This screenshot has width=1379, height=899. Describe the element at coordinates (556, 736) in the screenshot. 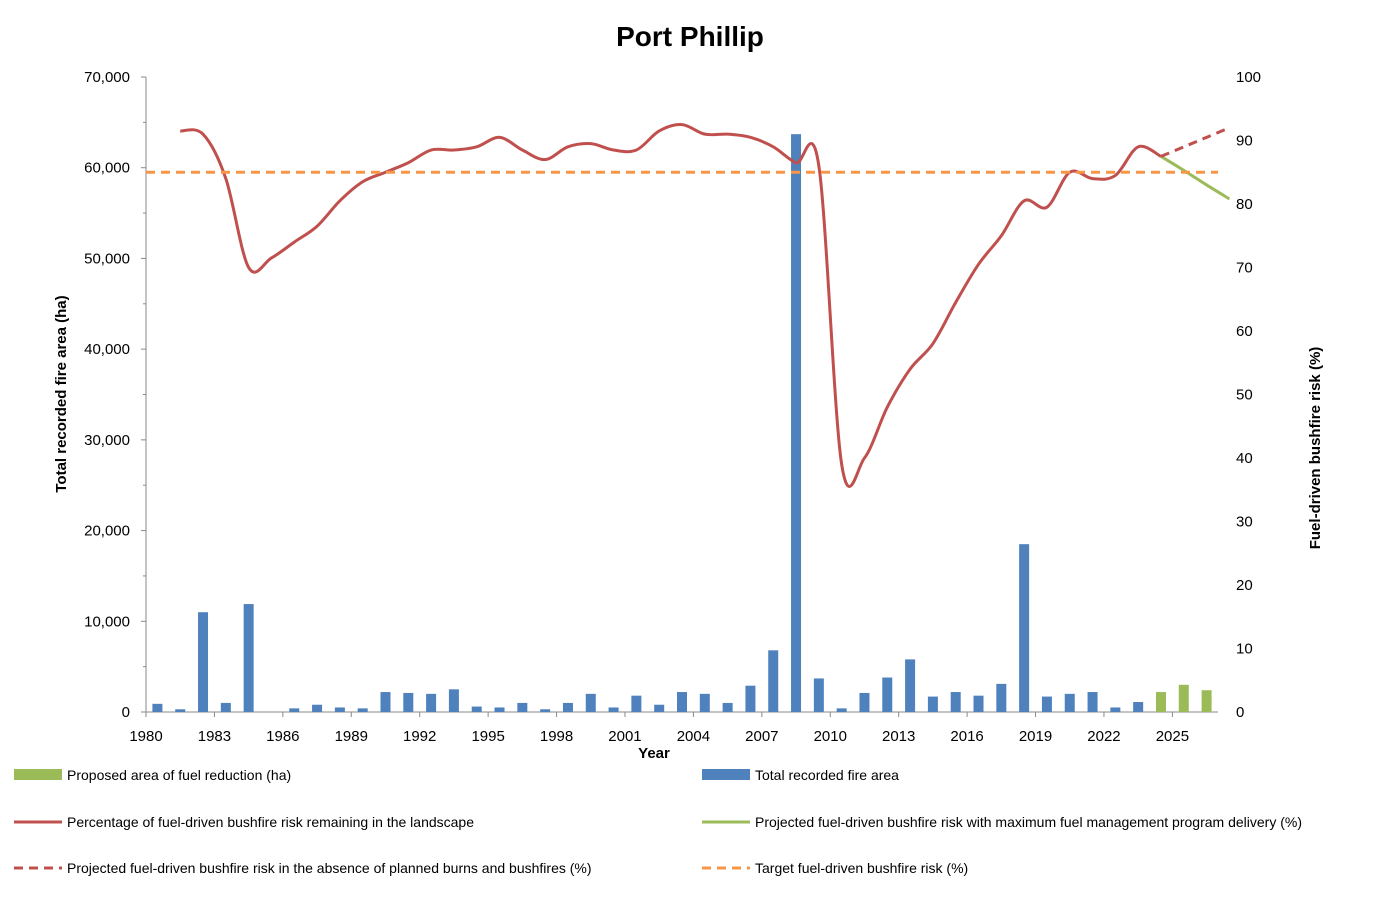

I see `x-tick-label: 1998` at that location.